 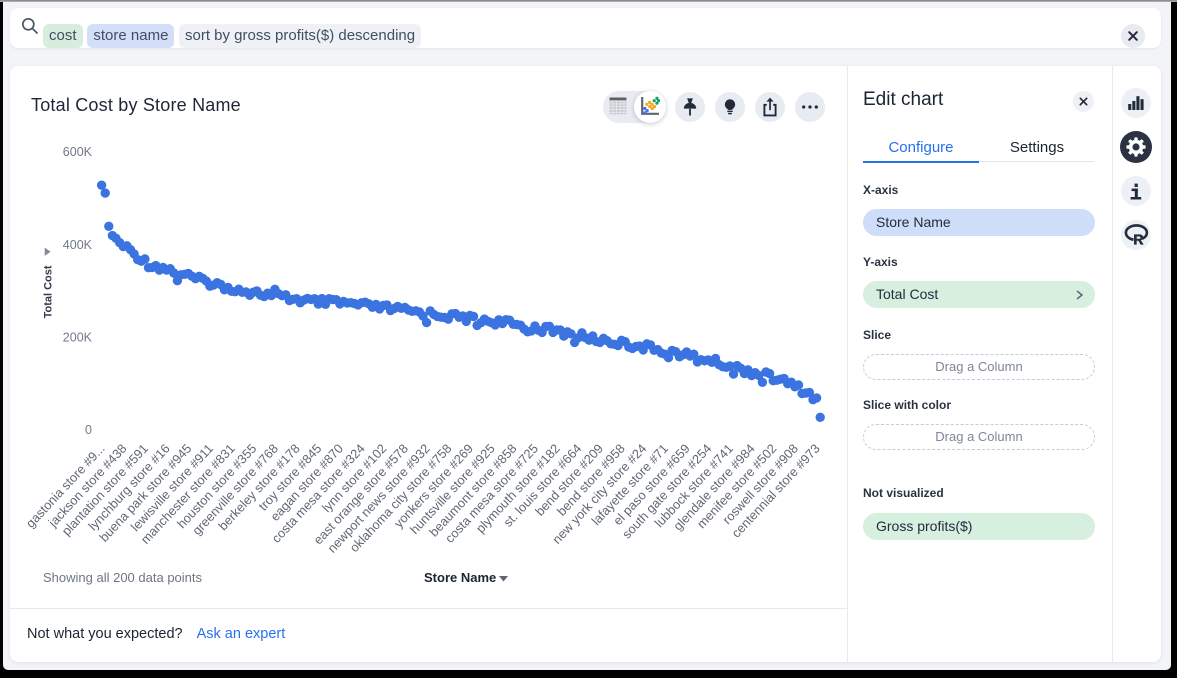 I want to click on svg-text: Store Name, so click(x=460, y=577).